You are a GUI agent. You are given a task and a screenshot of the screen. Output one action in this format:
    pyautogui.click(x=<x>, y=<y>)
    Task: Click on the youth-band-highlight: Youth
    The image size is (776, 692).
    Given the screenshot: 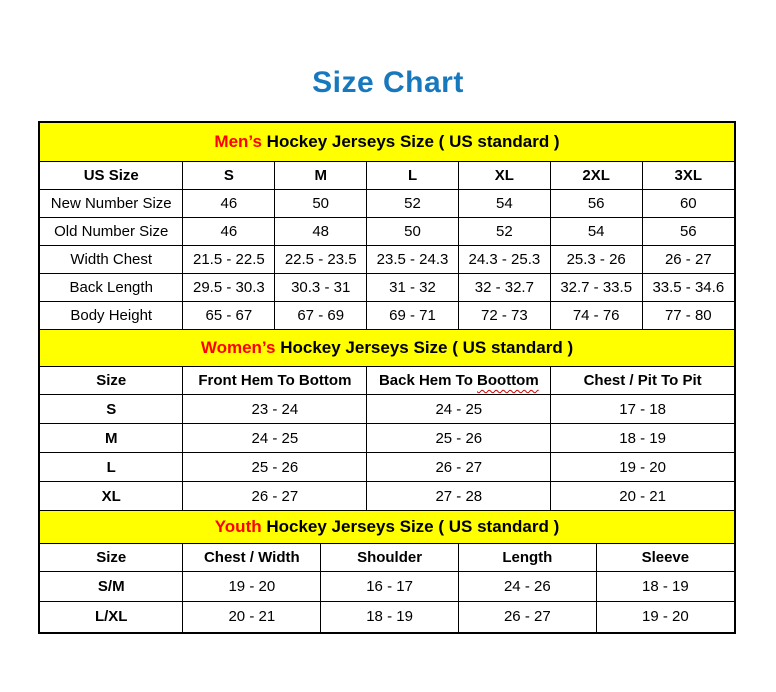 What is the action you would take?
    pyautogui.click(x=238, y=526)
    